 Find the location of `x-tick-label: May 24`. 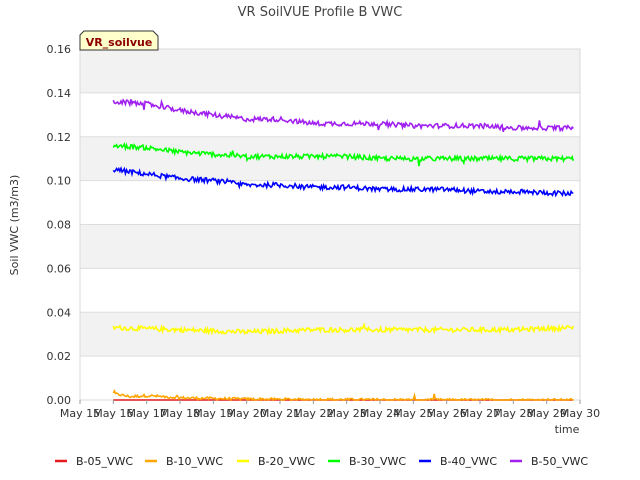

x-tick-label: May 24 is located at coordinates (380, 413).